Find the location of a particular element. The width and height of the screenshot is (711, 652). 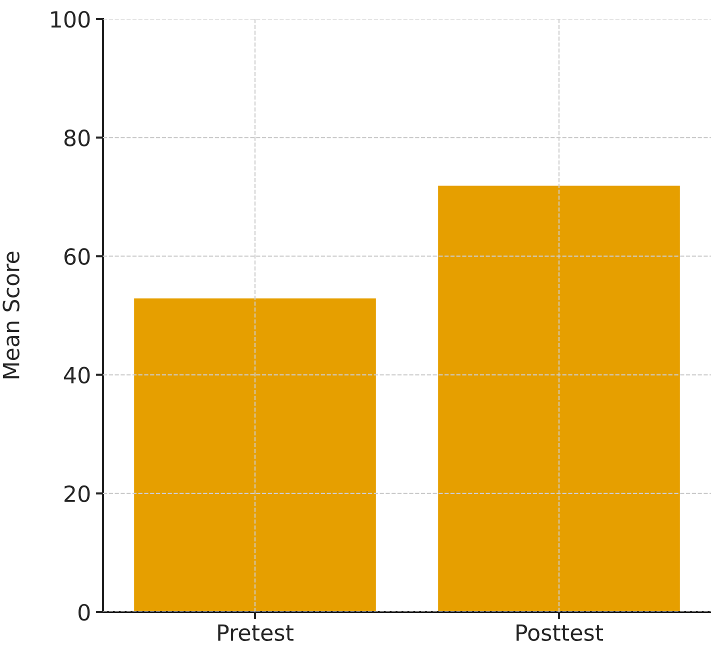

y-tick-label: 60 is located at coordinates (77, 256).